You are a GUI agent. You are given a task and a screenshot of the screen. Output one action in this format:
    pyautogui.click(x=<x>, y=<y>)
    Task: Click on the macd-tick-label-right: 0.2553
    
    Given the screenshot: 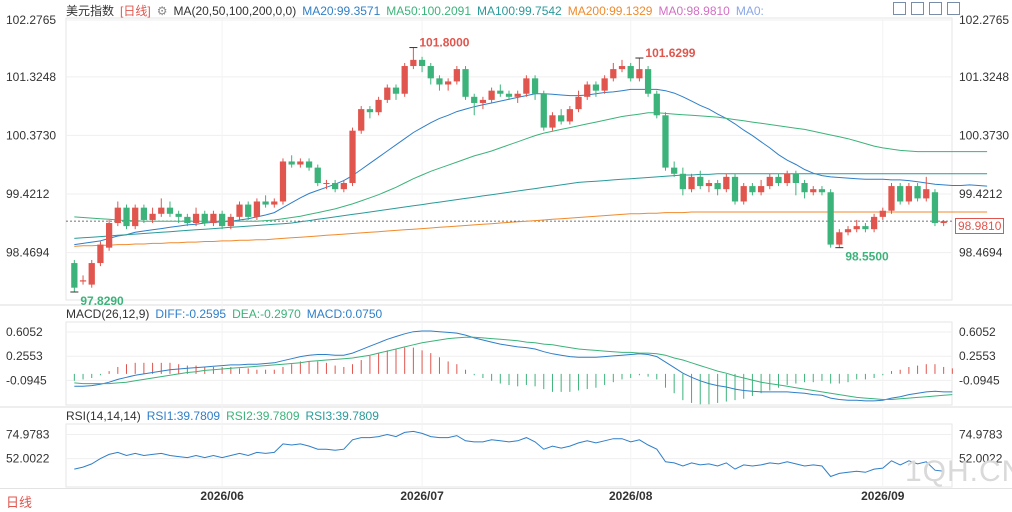 What is the action you would take?
    pyautogui.click(x=977, y=356)
    